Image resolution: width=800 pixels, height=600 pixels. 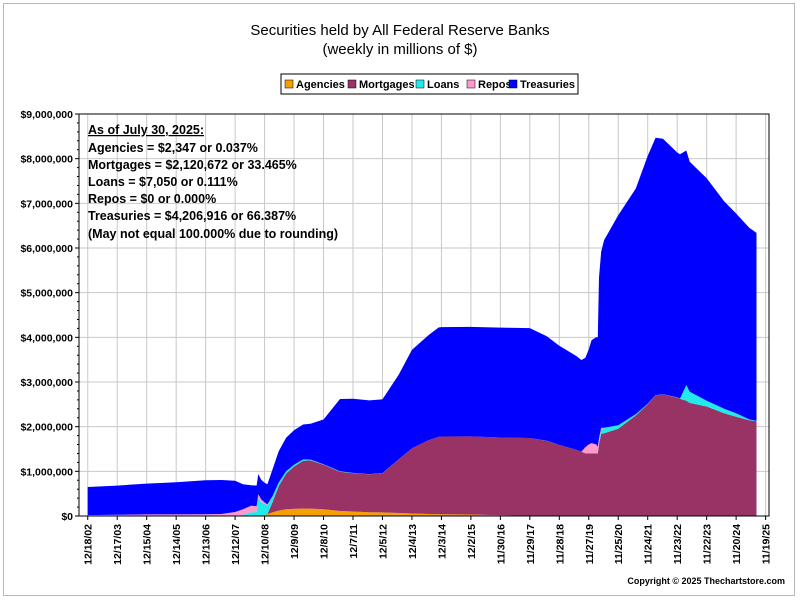 I want to click on x-tick-label: 11/19/25, so click(x=767, y=544).